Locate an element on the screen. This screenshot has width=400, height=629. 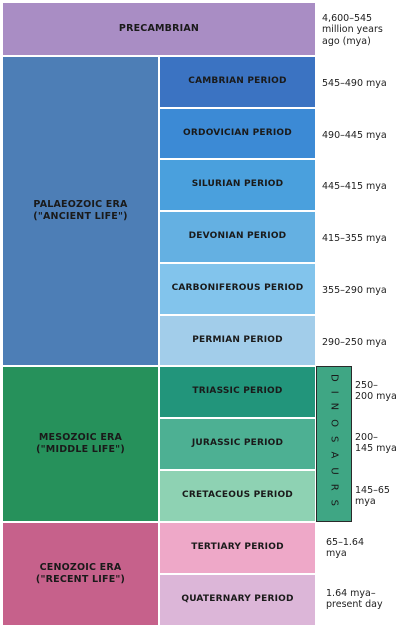
period-ordovician: ORDOVICIAN PERIOD is located at coordinates (237, 133).